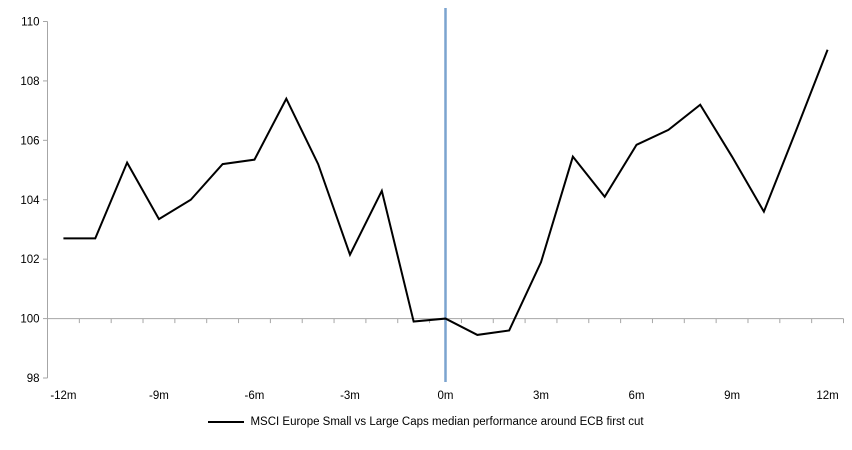 This screenshot has height=450, width=852. I want to click on x-tick-label: -12m, so click(63, 396).